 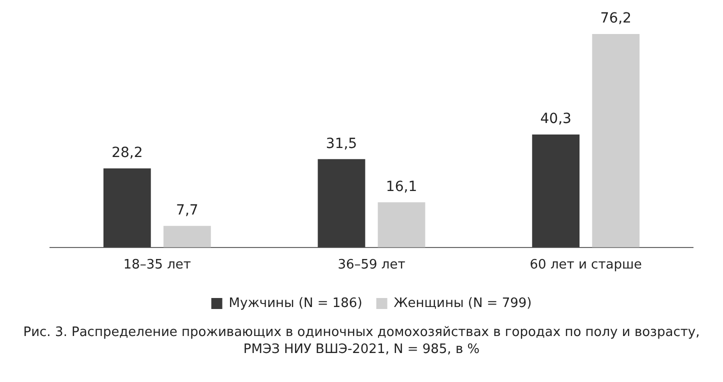 I want to click on data-label: 40,3, so click(x=556, y=119).